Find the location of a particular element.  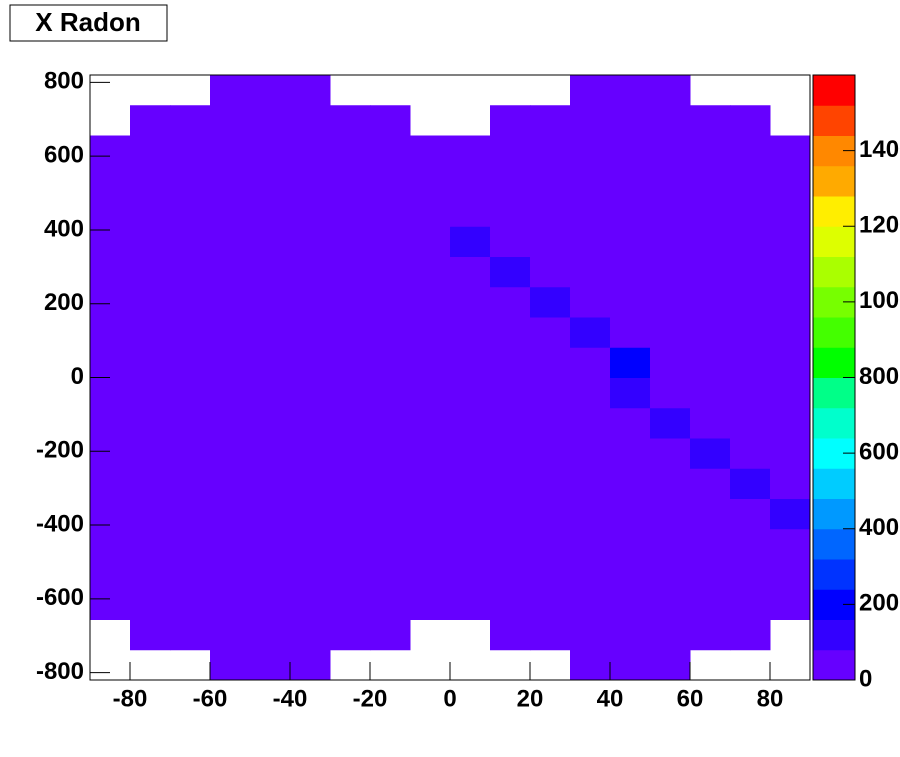

y-tick-label: -600 is located at coordinates (60, 597).